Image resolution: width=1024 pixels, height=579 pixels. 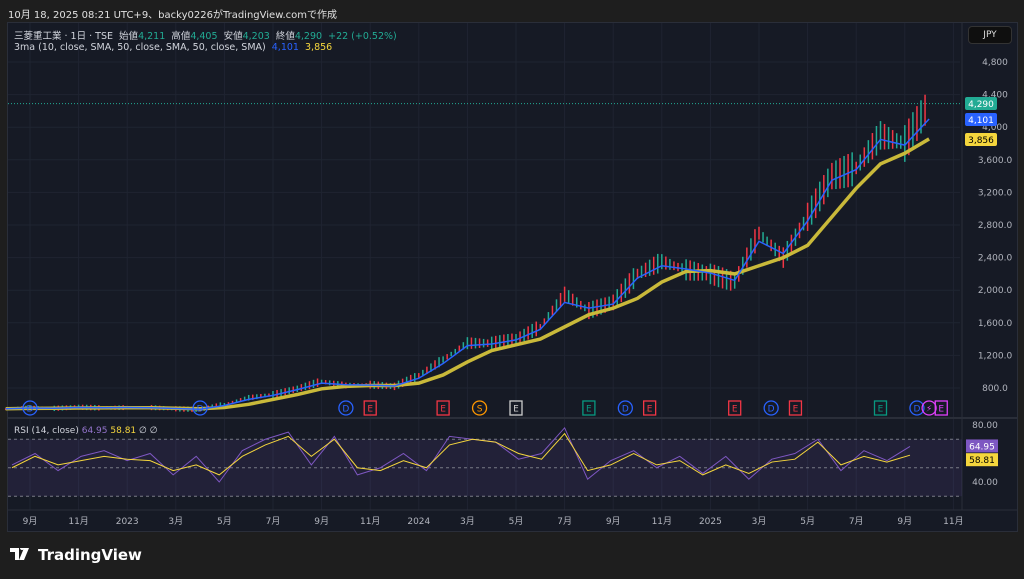 I want to click on event-marker-label: ⚡, so click(x=929, y=410).